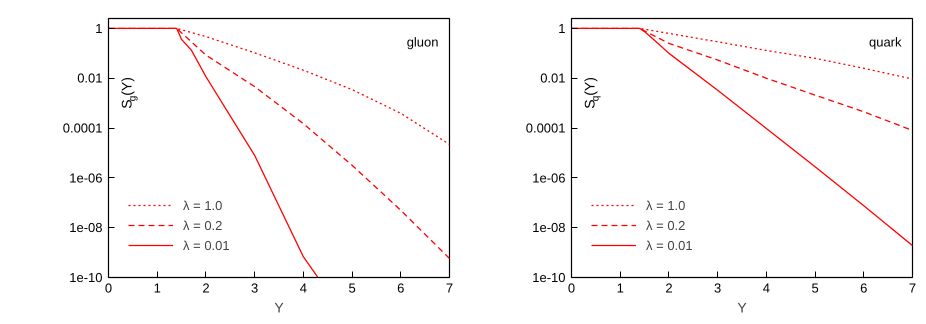  I want to click on annotation: gluon, so click(422, 42).